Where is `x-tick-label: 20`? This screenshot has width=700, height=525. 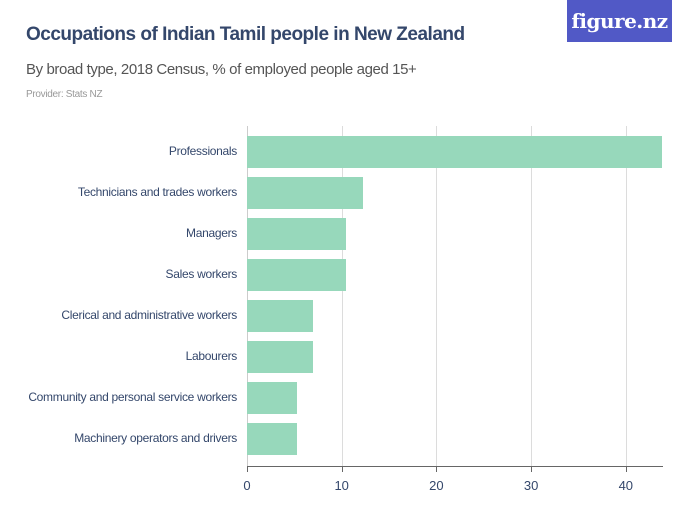 x-tick-label: 20 is located at coordinates (436, 485).